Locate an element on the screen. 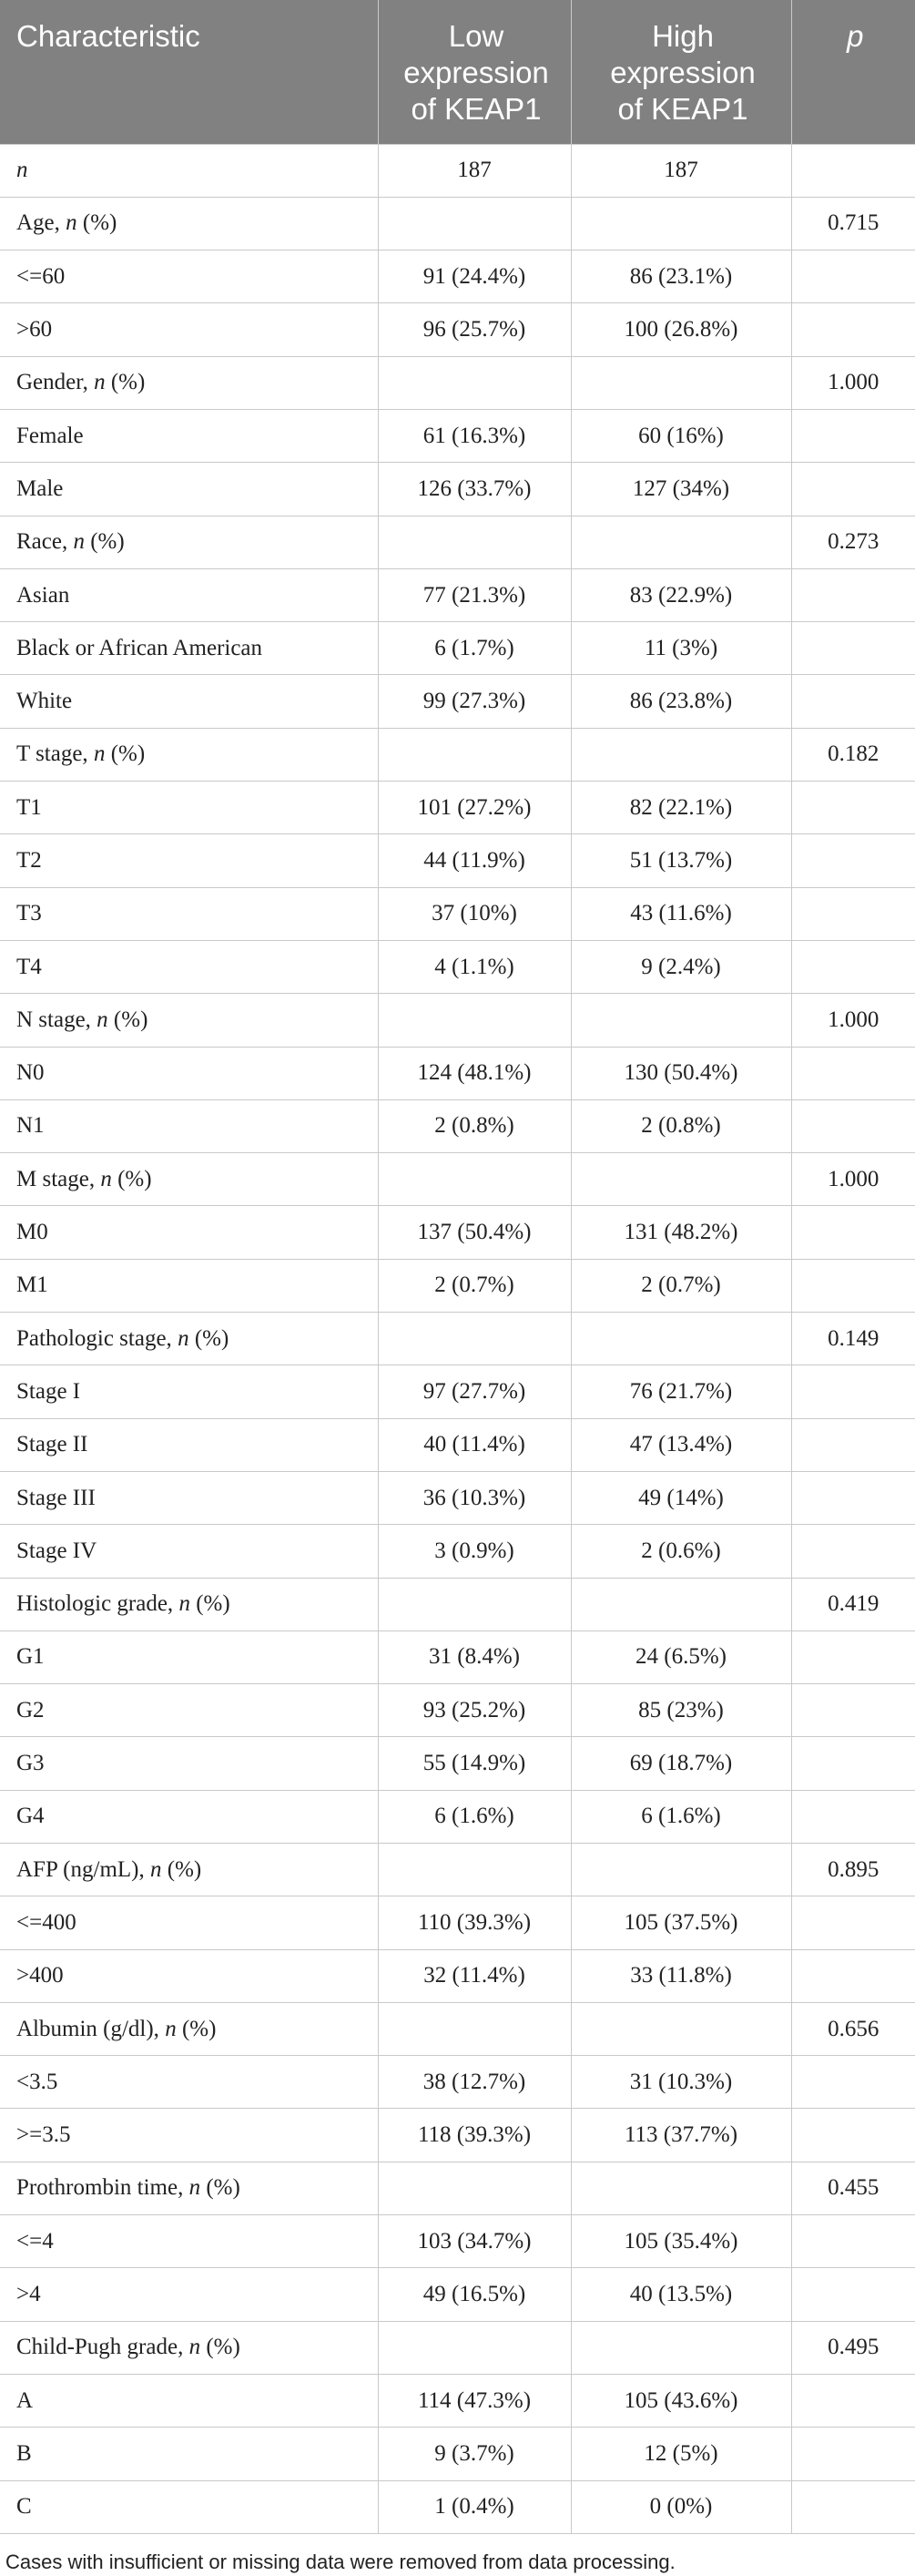 This screenshot has height=2576, width=915. high-expression-cell: 51 (13.7%) is located at coordinates (681, 861).